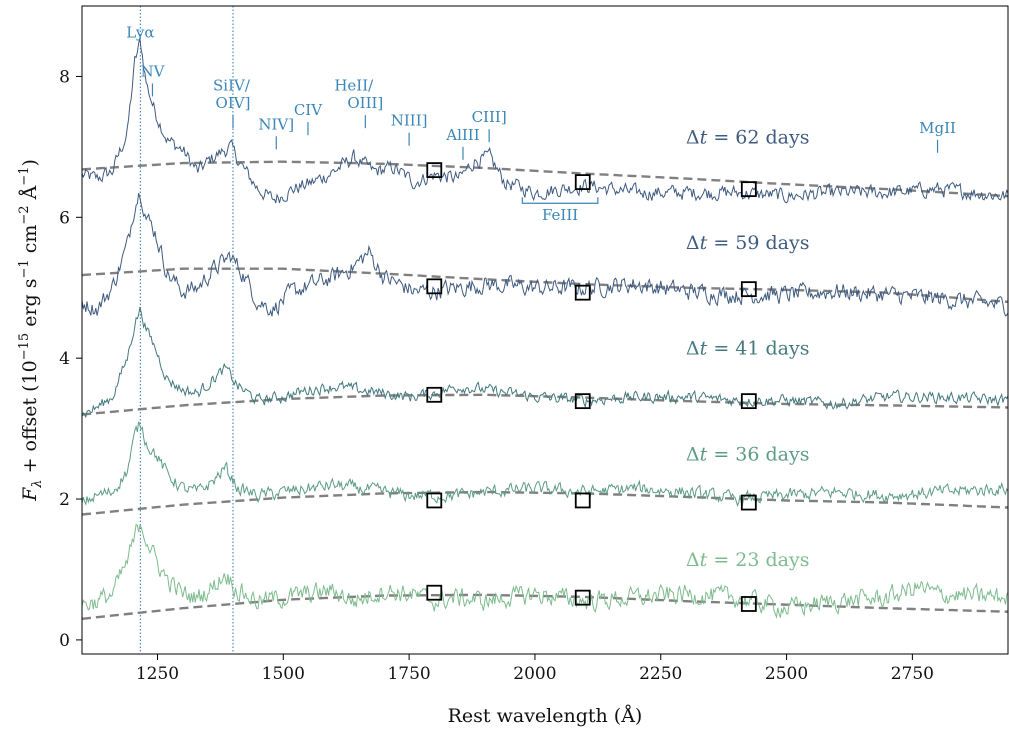  I want to click on y-tick-label-4: 8, so click(64, 77).